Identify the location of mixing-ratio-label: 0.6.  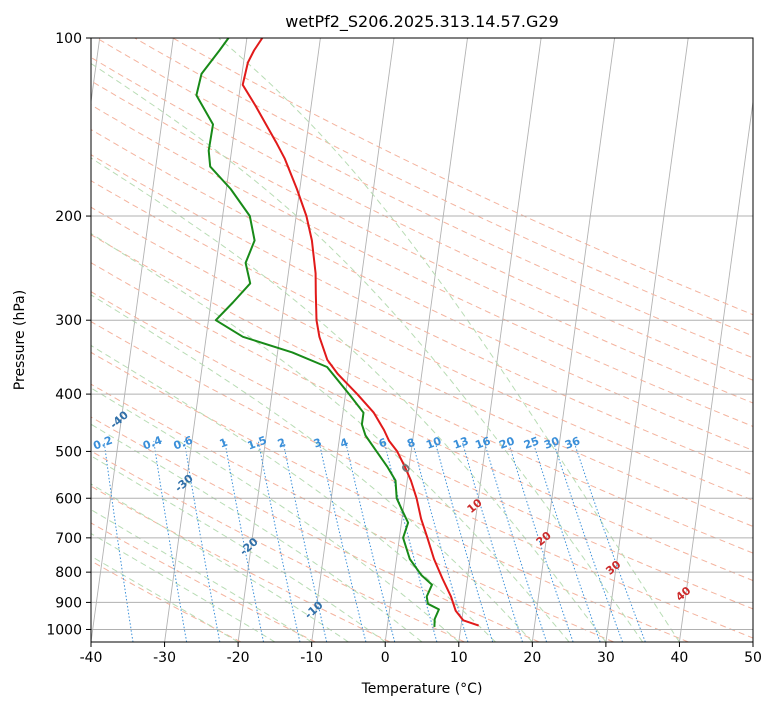
(183, 443).